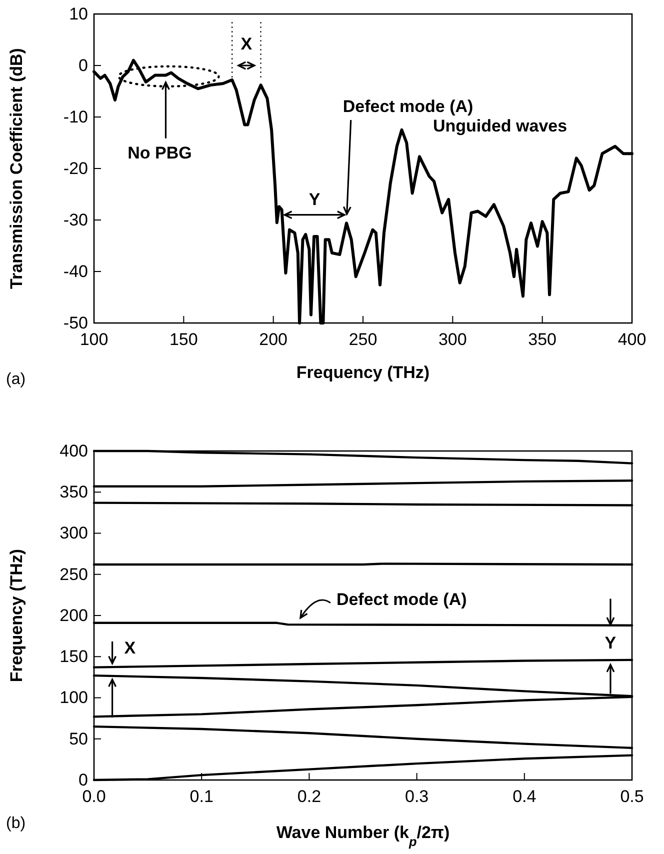  Describe the element at coordinates (75, 168) in the screenshot. I see `y-tick-label: -20` at that location.